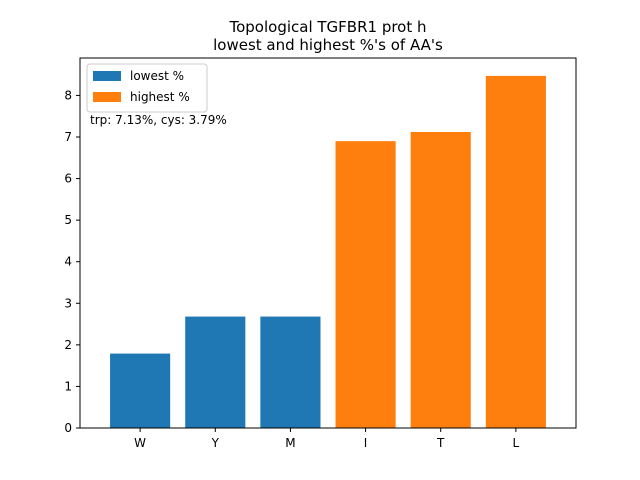 The width and height of the screenshot is (640, 480). I want to click on y-tick-label: 8, so click(68, 95).